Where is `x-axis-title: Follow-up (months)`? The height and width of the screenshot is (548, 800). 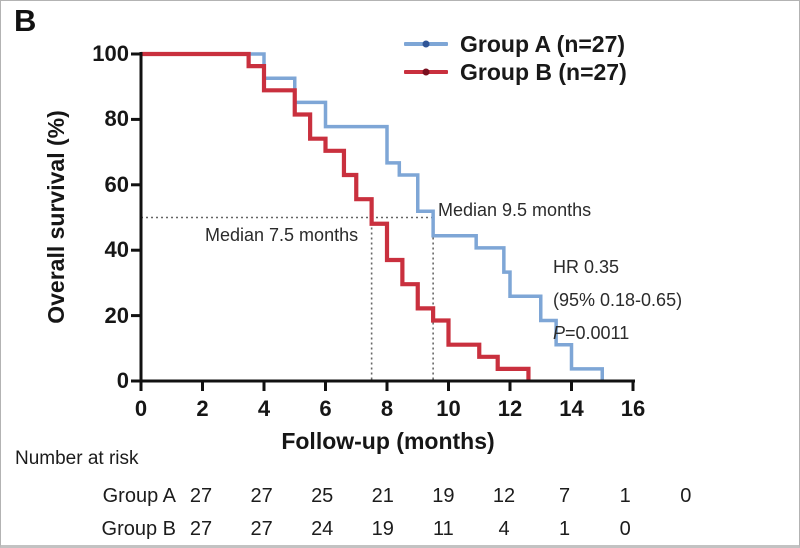
x-axis-title: Follow-up (months) is located at coordinates (388, 441).